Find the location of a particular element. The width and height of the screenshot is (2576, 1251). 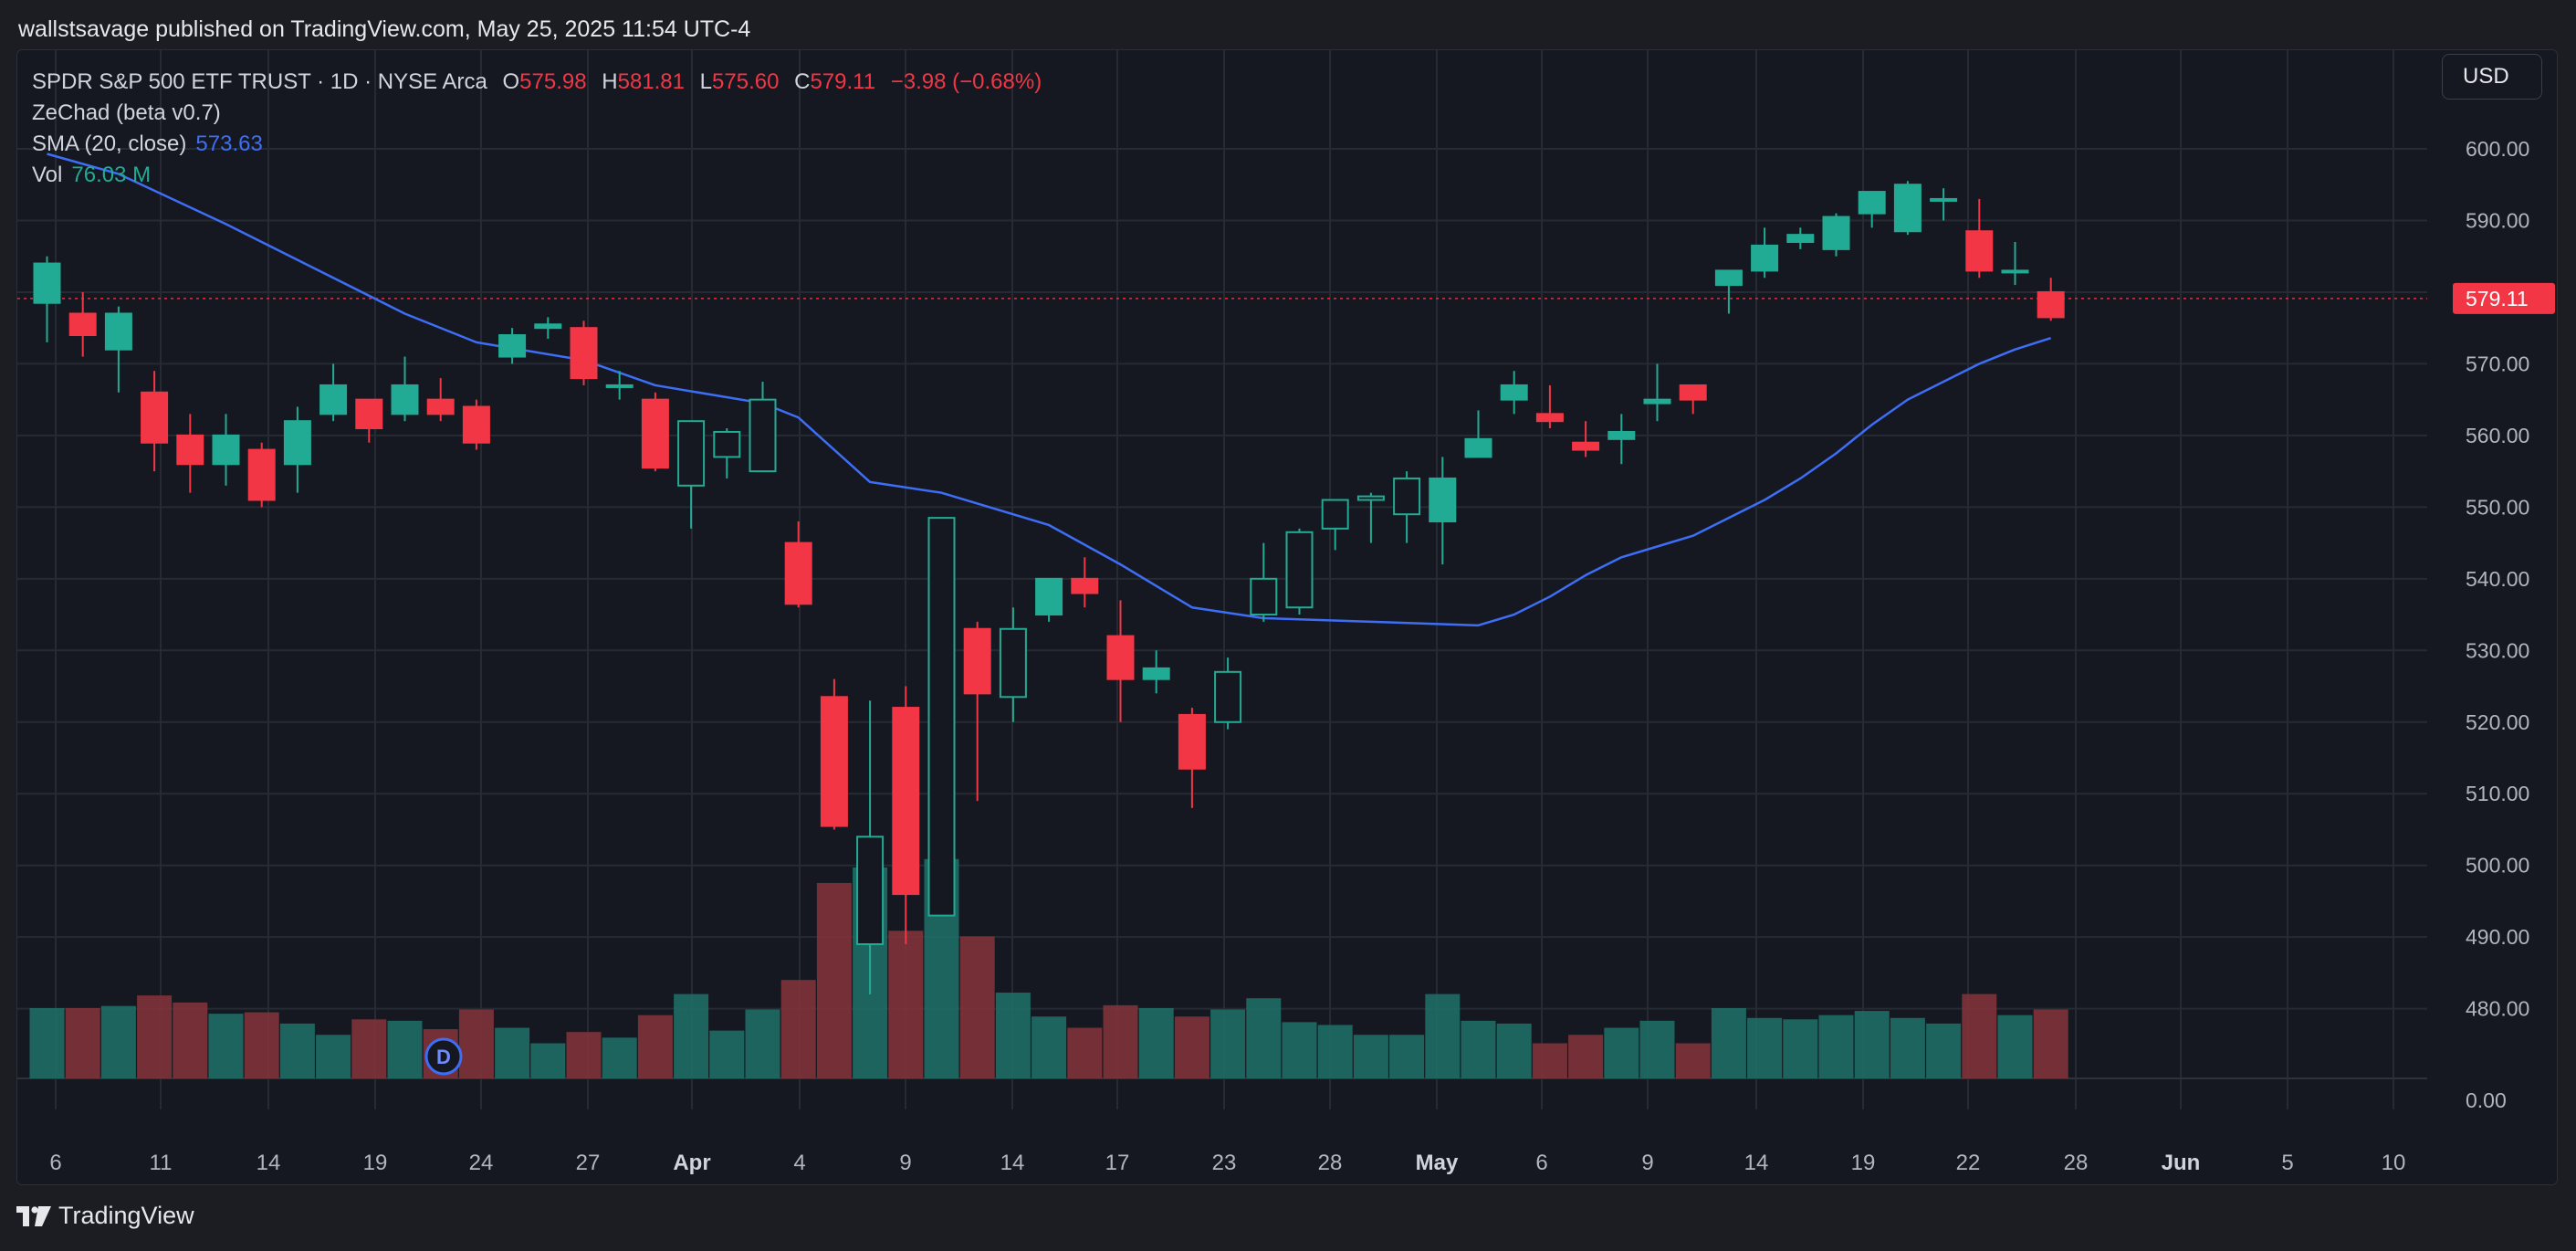

time-axis-label: 24 is located at coordinates (481, 1163).